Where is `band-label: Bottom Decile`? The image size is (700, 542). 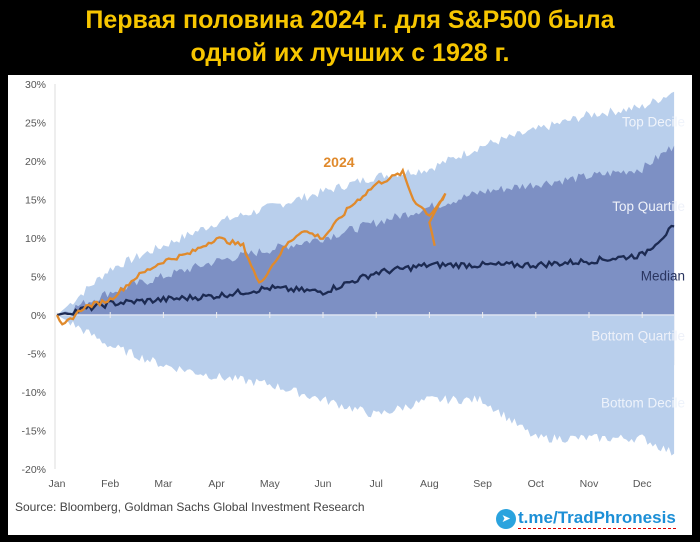 band-label: Bottom Decile is located at coordinates (643, 402).